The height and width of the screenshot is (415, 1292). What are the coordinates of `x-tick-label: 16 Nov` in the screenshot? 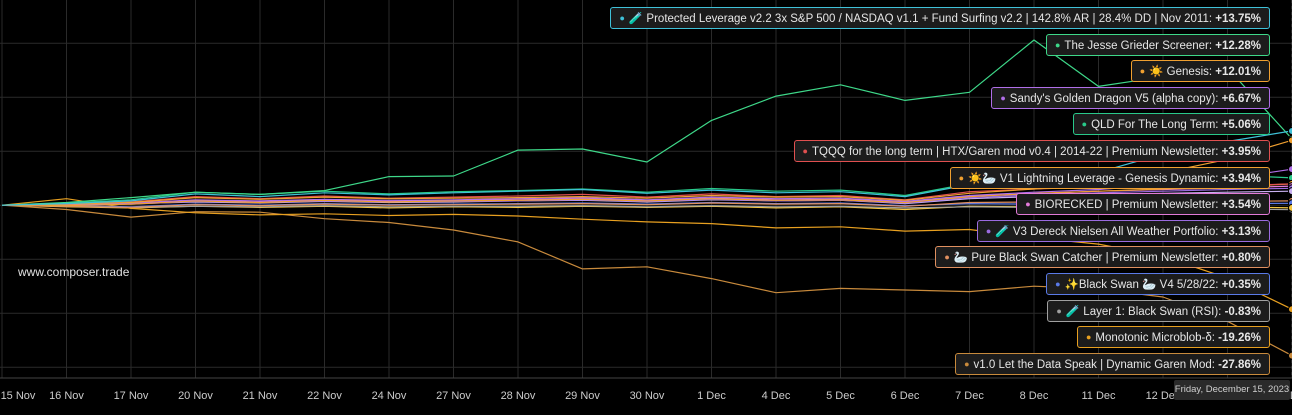 It's located at (66, 396).